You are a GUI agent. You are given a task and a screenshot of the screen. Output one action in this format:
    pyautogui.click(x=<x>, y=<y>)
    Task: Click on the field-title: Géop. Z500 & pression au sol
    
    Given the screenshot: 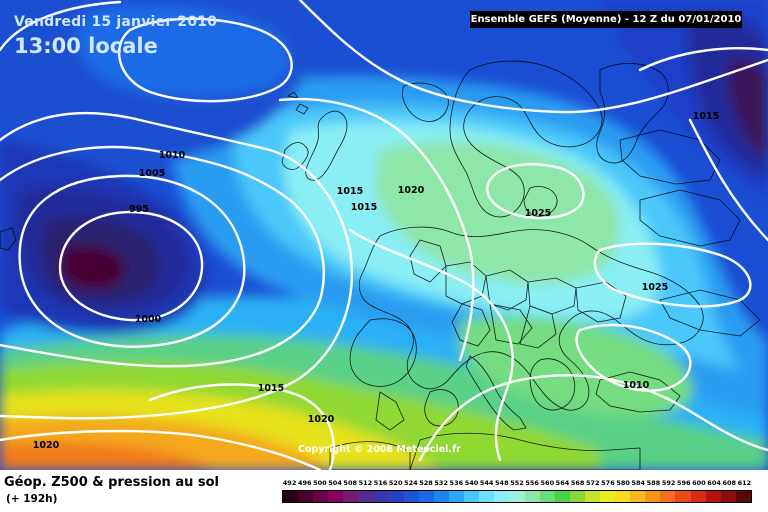 What is the action you would take?
    pyautogui.click(x=111, y=482)
    